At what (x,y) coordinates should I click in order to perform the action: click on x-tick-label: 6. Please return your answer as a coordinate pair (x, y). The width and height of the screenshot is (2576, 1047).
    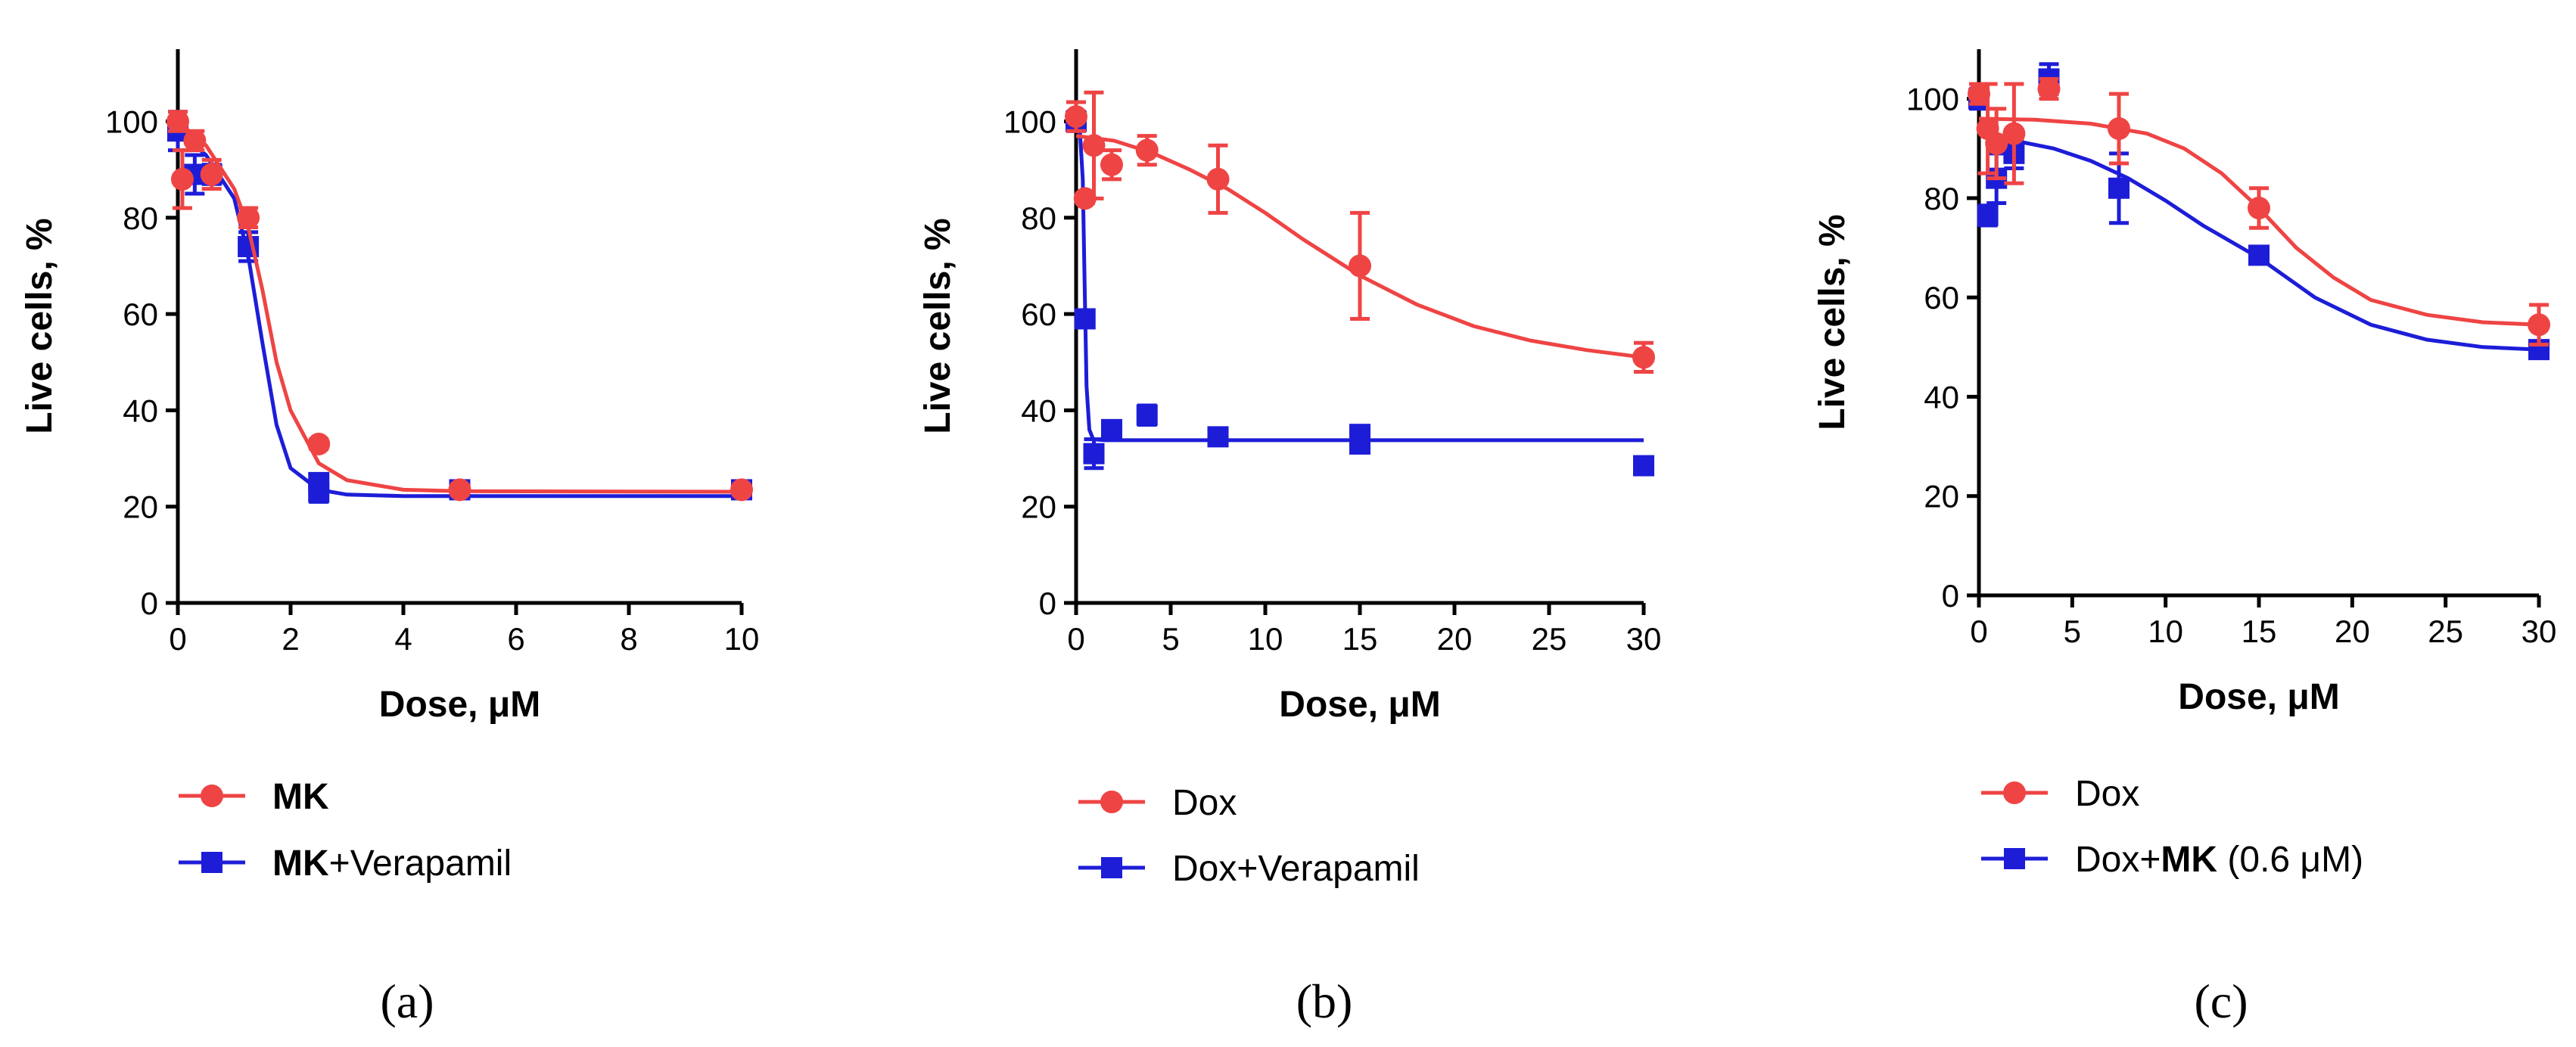
    Looking at the image, I should click on (515, 639).